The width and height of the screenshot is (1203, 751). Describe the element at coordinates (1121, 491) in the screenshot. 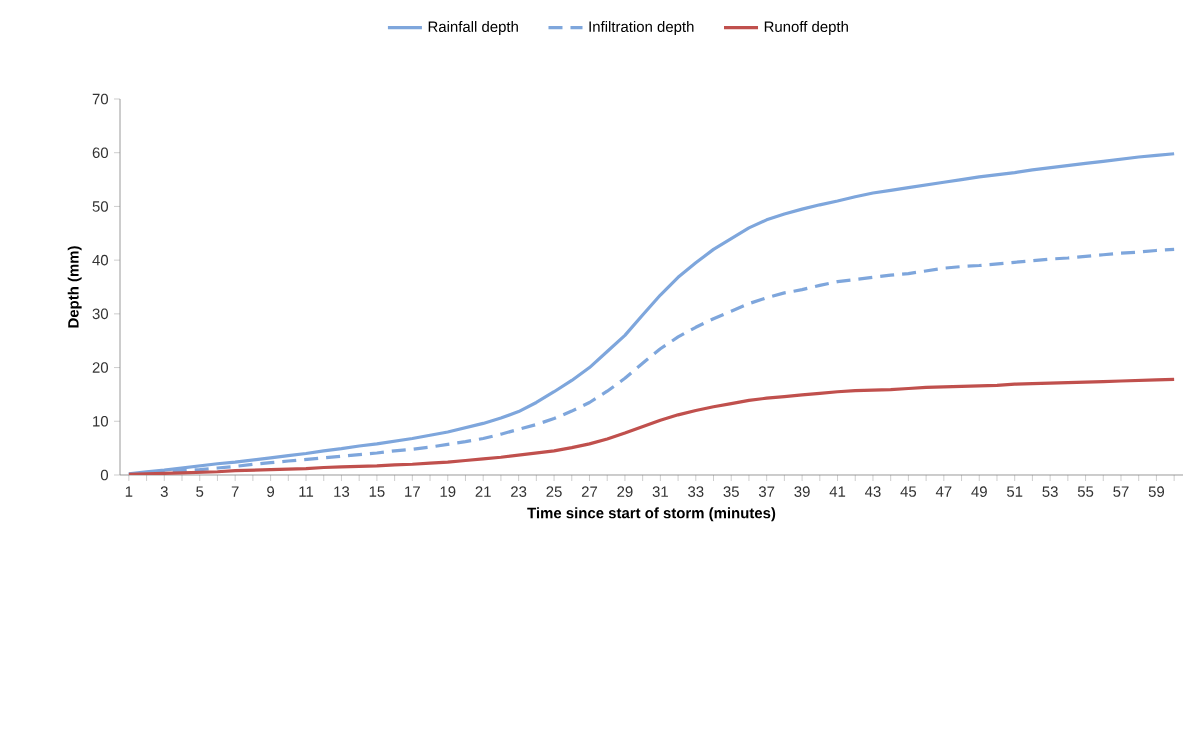

I see `x-tick-label: 57` at that location.